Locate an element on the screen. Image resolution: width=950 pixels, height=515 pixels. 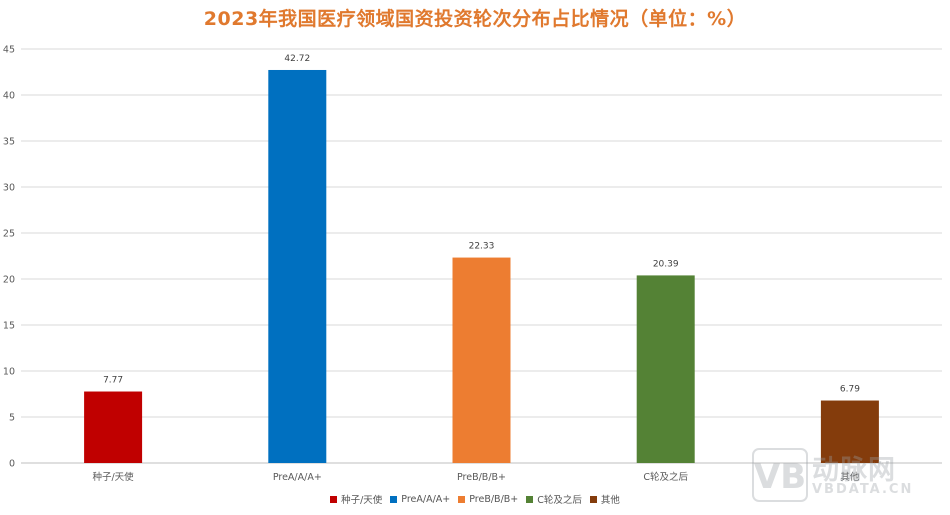
y-tick-label: 15 is located at coordinates (9, 326).